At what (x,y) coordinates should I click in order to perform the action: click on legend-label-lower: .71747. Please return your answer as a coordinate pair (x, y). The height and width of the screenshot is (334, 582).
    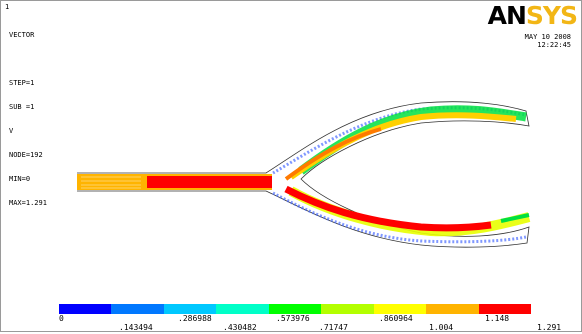
    Looking at the image, I should click on (333, 327).